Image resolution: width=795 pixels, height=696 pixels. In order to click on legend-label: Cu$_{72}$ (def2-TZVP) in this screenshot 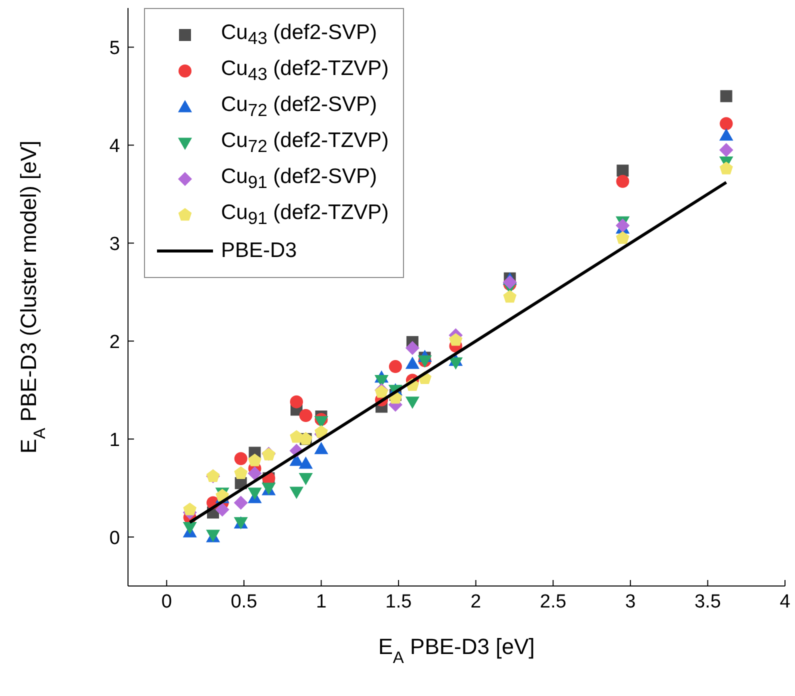, I will do `click(305, 143)`.